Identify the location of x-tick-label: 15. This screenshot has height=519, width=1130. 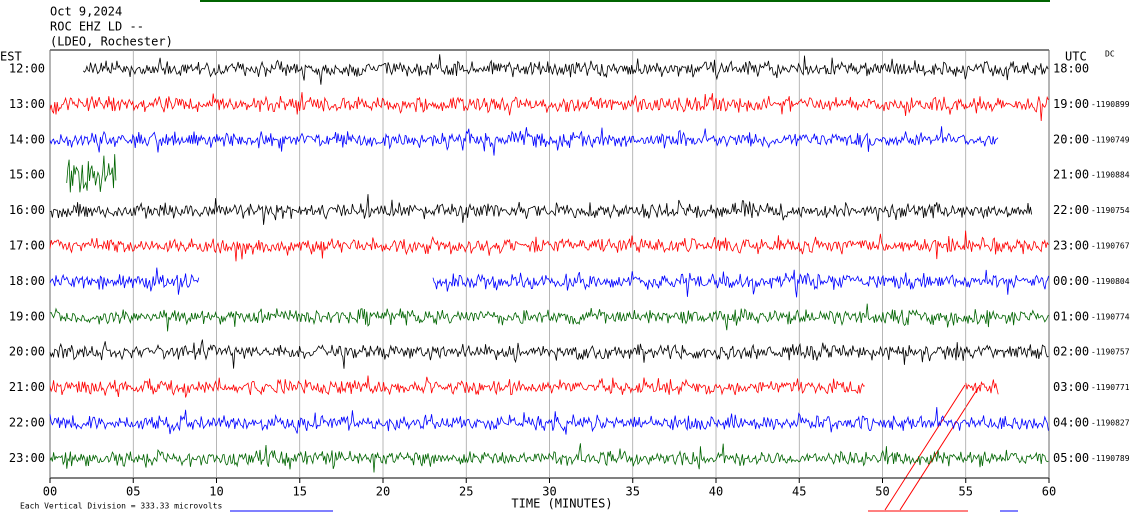
(300, 492).